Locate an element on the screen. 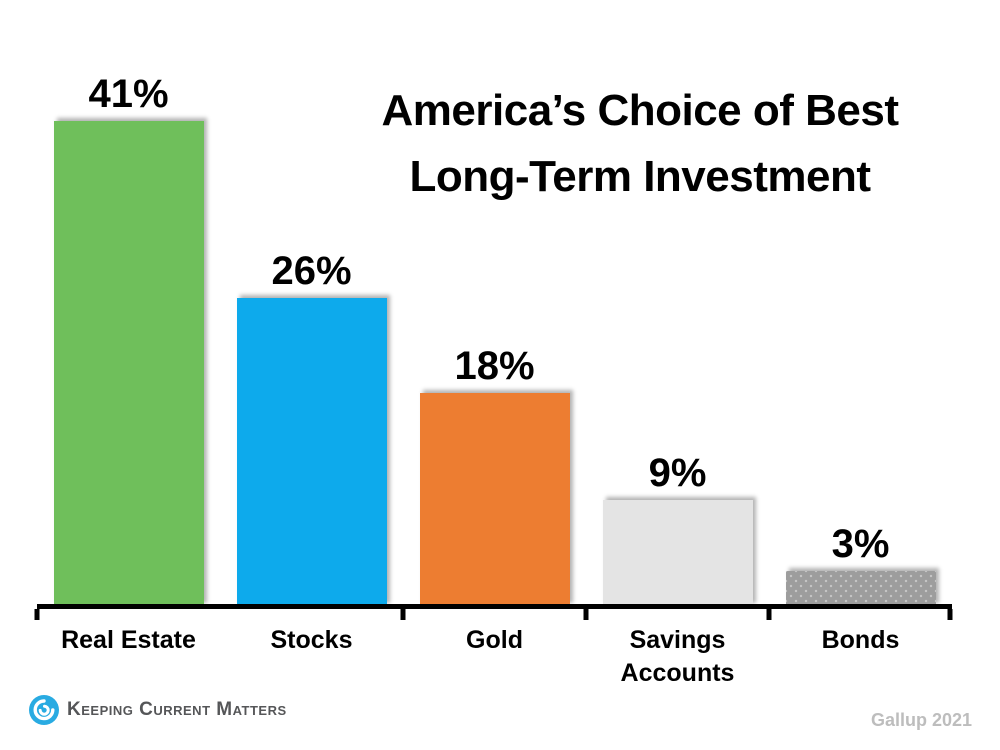  bar-gold is located at coordinates (494, 499).